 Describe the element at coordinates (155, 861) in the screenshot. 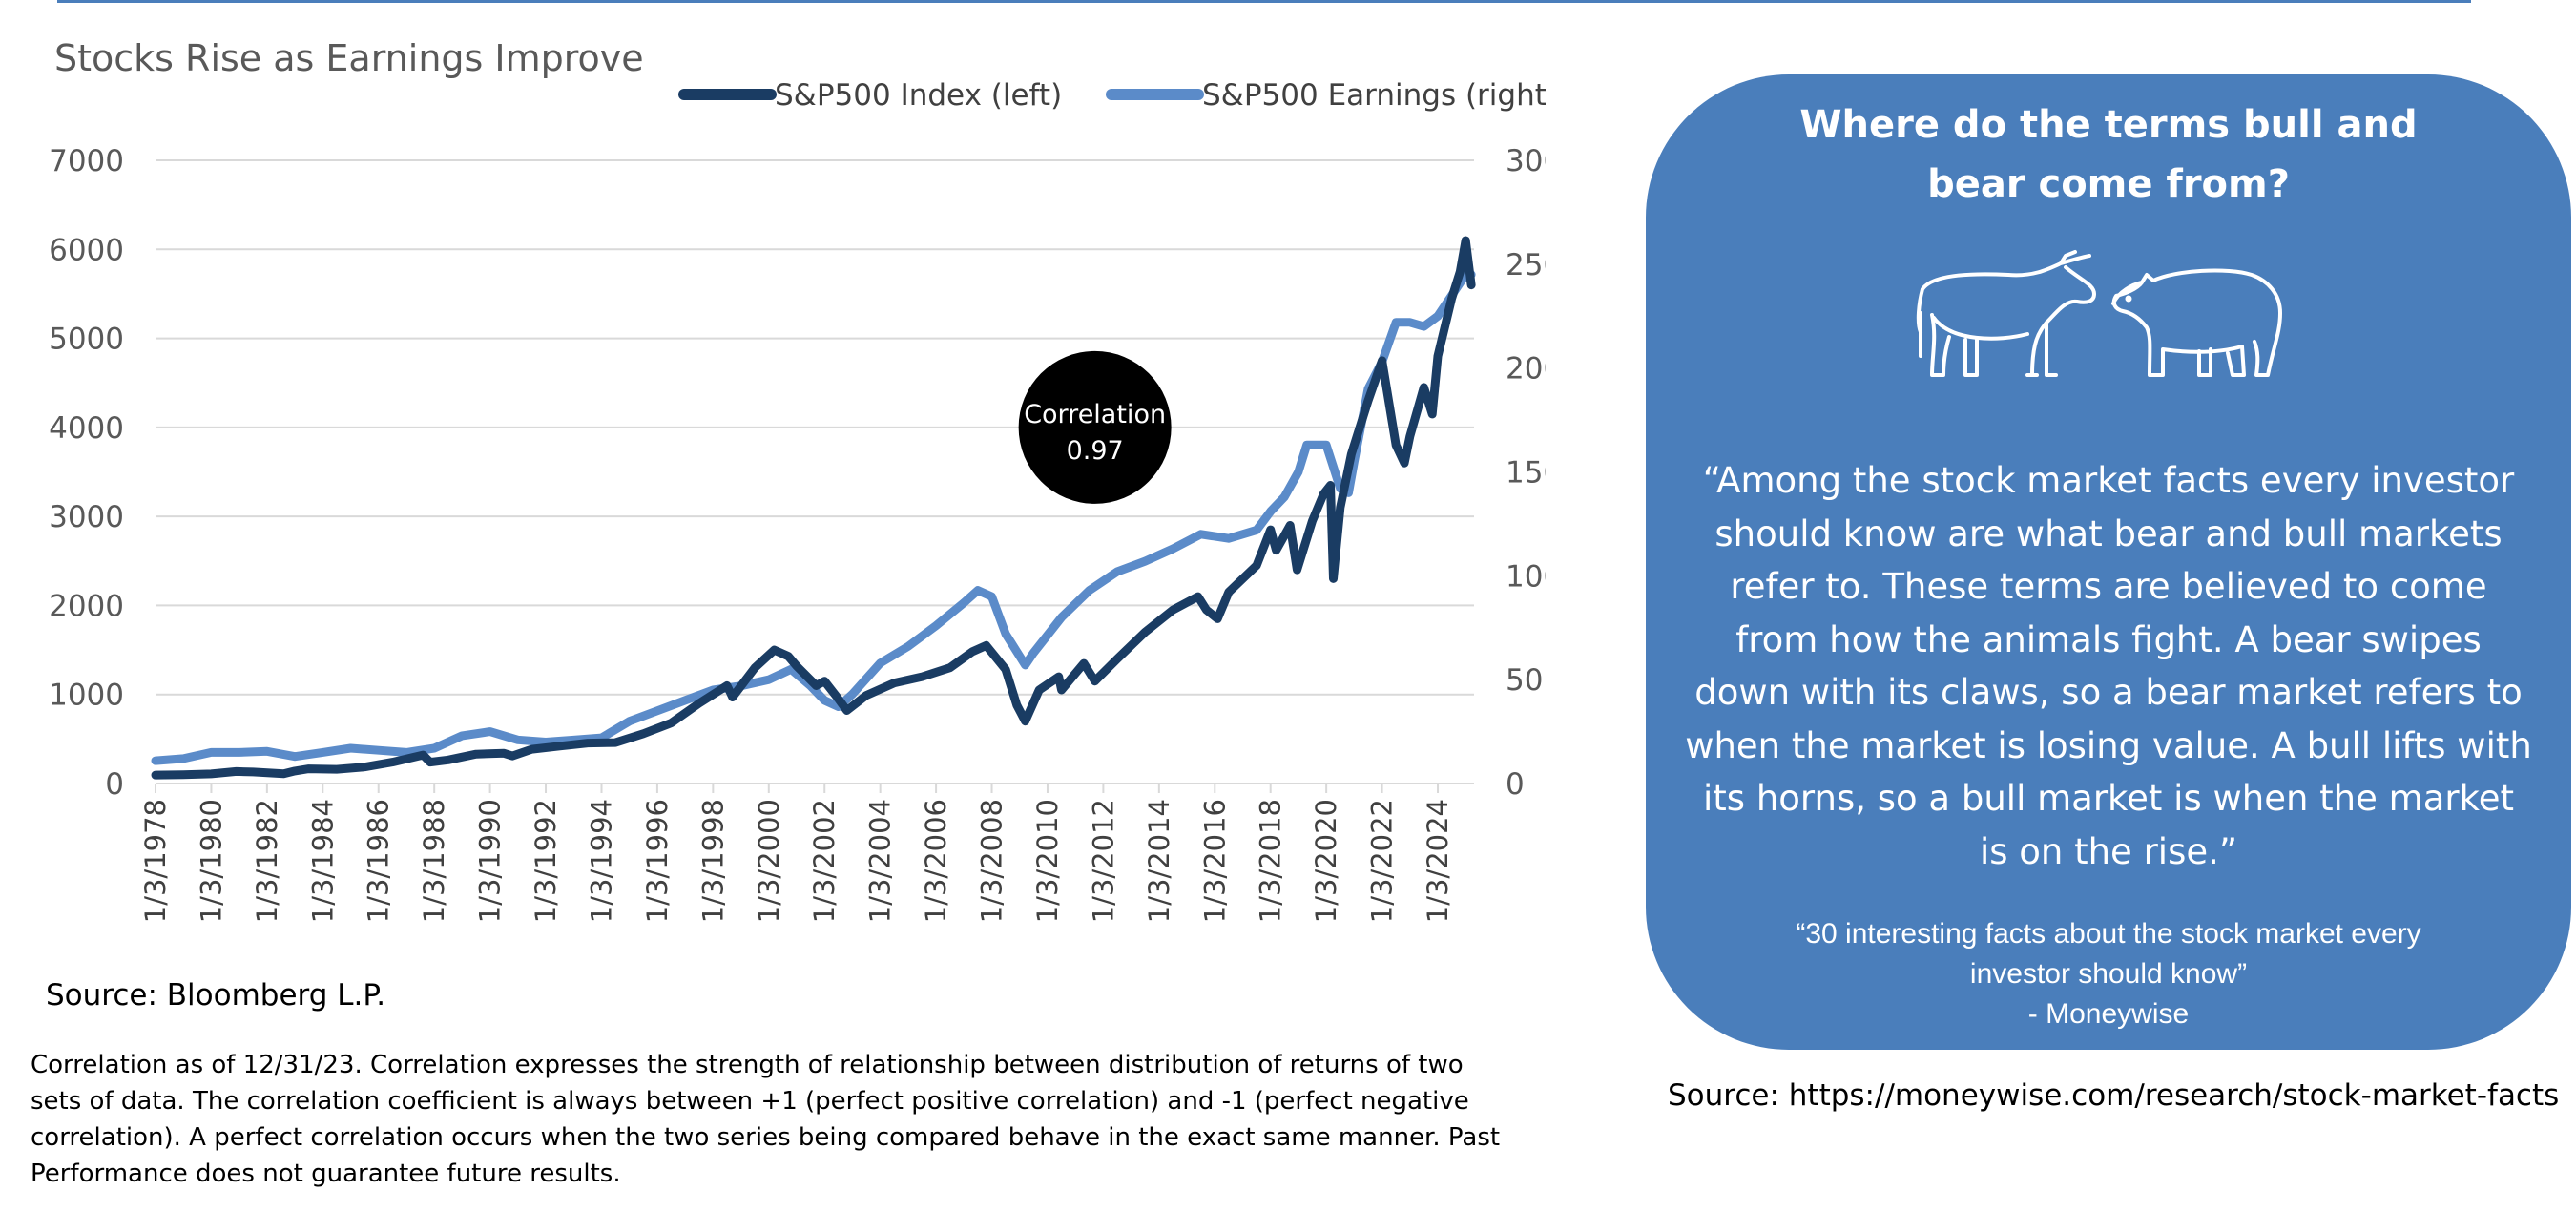

I see `x-tick-label: 1/3/1978` at that location.